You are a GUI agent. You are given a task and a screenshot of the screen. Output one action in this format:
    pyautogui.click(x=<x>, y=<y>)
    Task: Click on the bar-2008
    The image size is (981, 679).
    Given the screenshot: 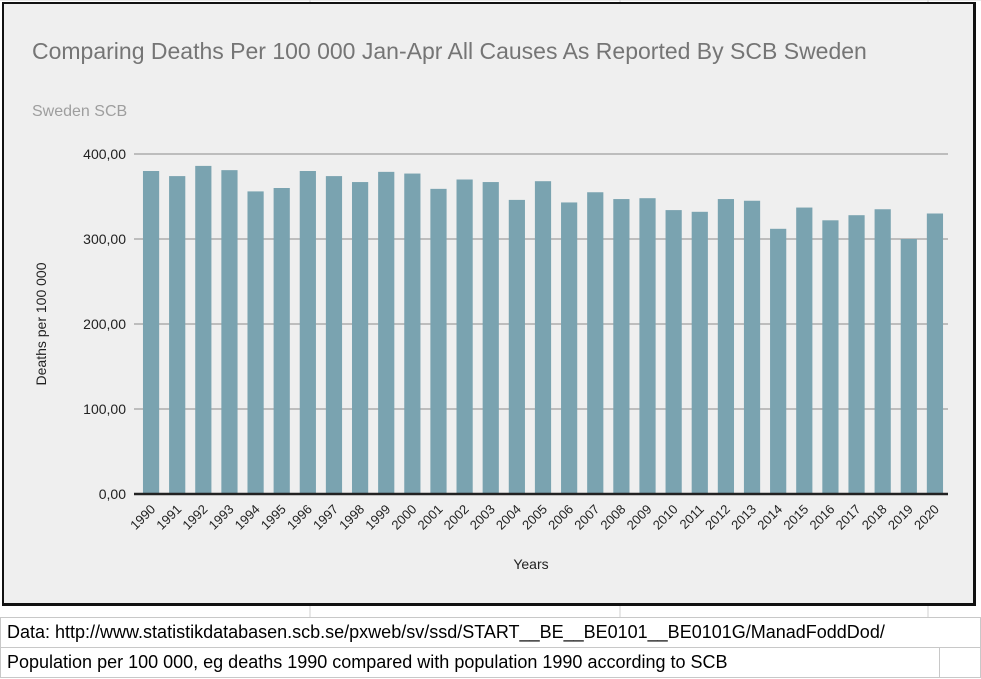 What is the action you would take?
    pyautogui.click(x=621, y=347)
    